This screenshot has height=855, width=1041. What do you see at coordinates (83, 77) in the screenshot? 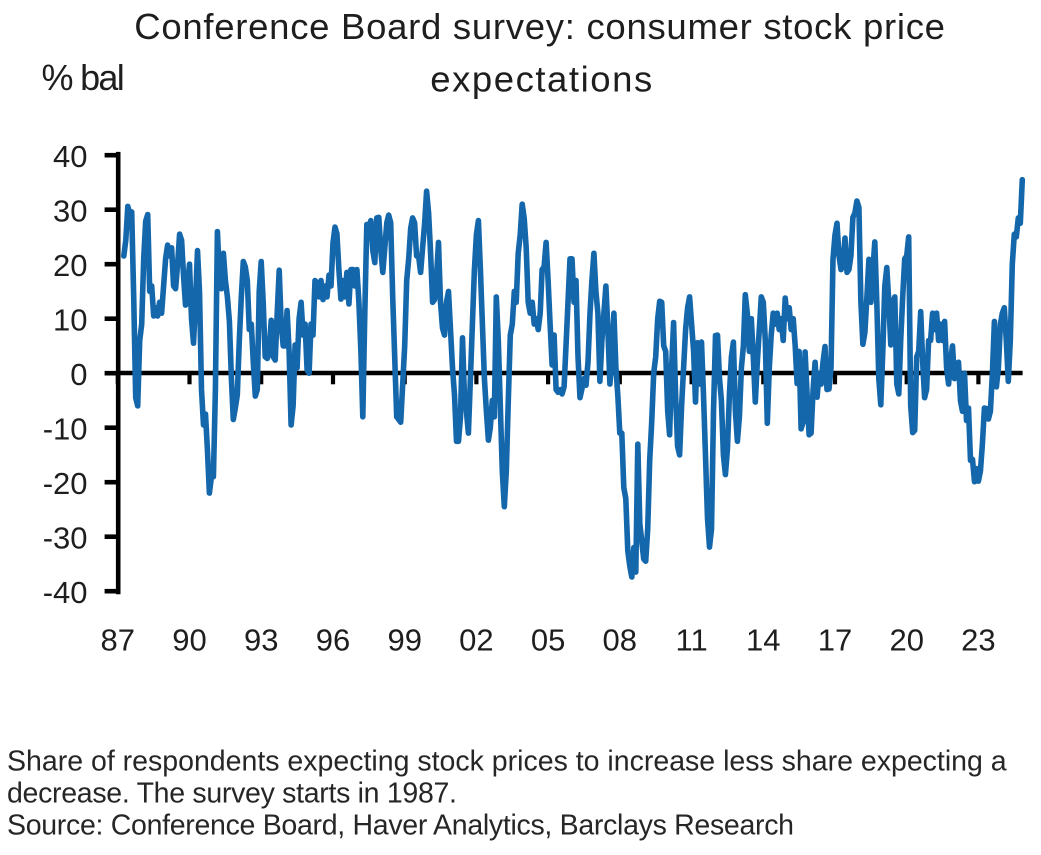
I see `svg-text: % bal` at bounding box center [83, 77].